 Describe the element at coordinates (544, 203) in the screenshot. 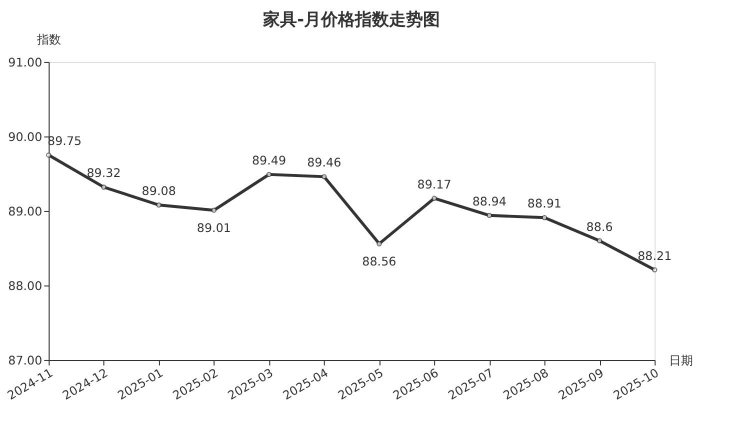

I see `data-label: 88.91` at that location.